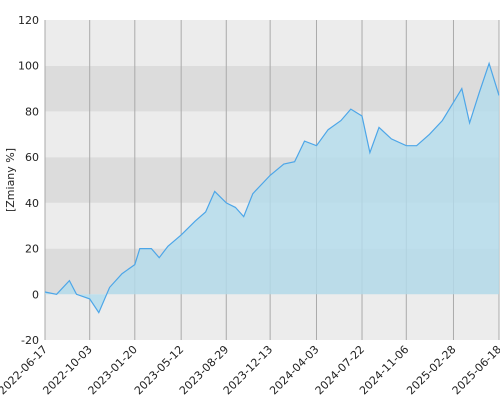  What do you see at coordinates (32, 111) in the screenshot?
I see `y-tick-label: 80` at bounding box center [32, 111].